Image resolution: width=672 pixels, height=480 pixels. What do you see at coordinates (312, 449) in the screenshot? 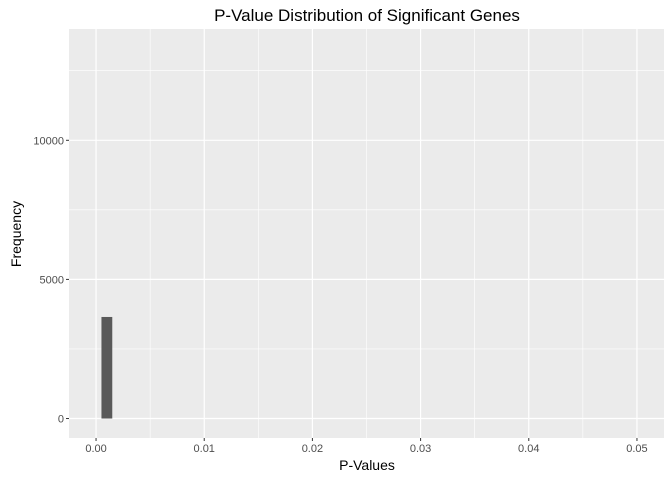
I see `x-tick-label: 0.02` at bounding box center [312, 449].